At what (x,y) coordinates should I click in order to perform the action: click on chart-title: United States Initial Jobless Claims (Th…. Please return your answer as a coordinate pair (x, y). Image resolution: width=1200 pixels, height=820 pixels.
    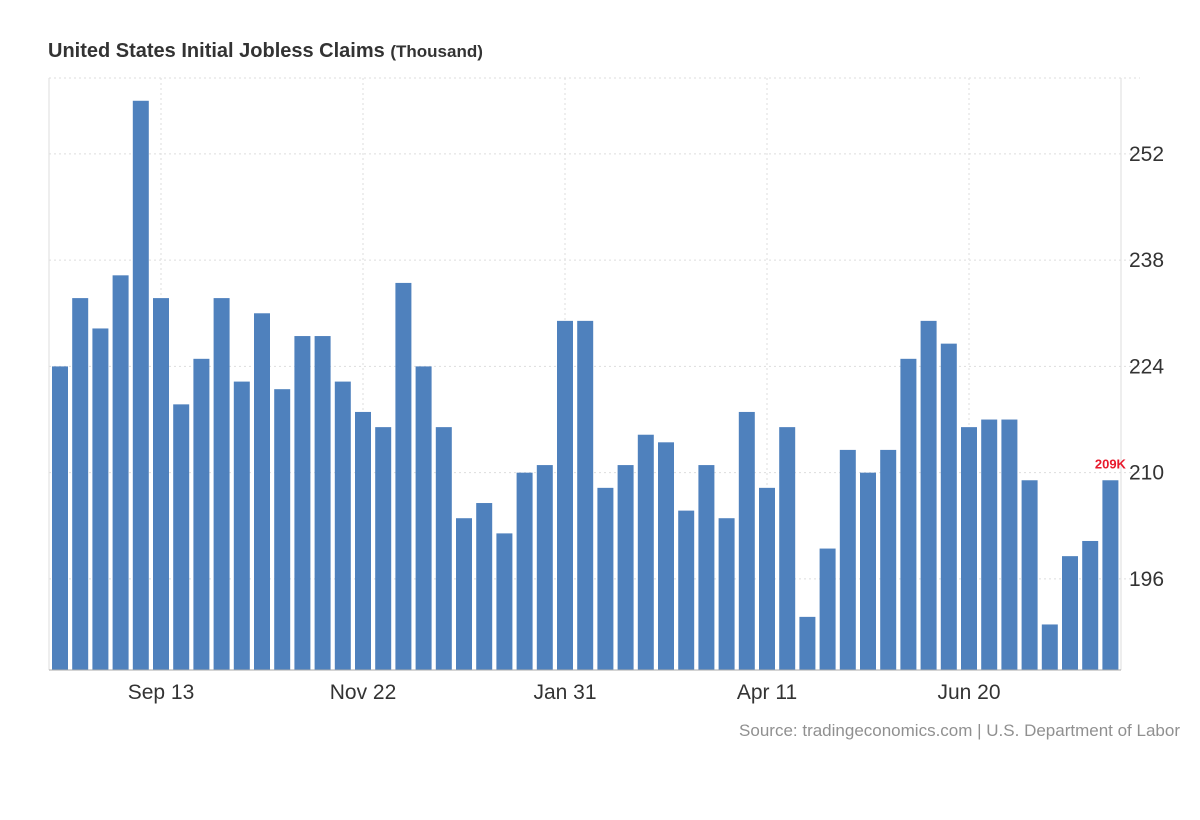
    Looking at the image, I should click on (265, 51).